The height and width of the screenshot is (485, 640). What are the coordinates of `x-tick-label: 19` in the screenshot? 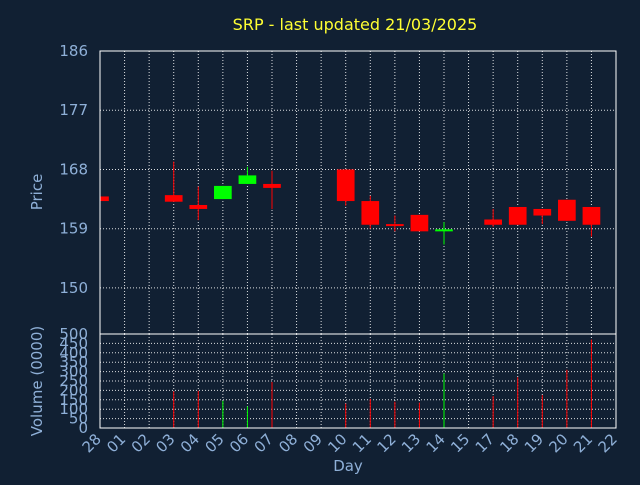 It's located at (534, 443).